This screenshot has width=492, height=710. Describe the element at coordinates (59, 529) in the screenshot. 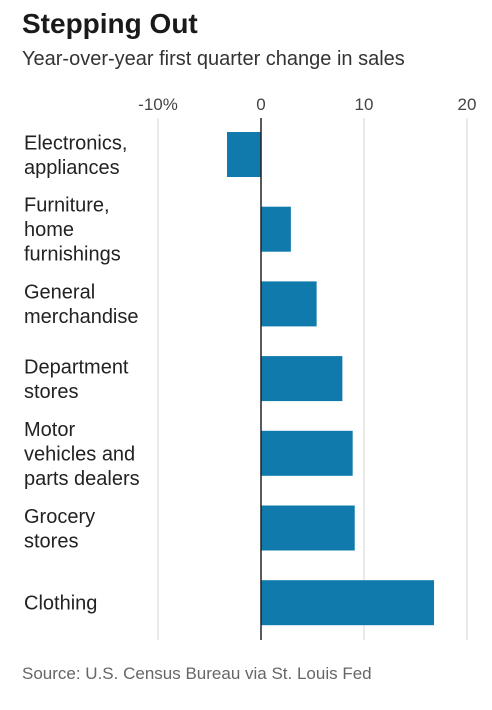

I see `category-label: Grocery stores` at that location.